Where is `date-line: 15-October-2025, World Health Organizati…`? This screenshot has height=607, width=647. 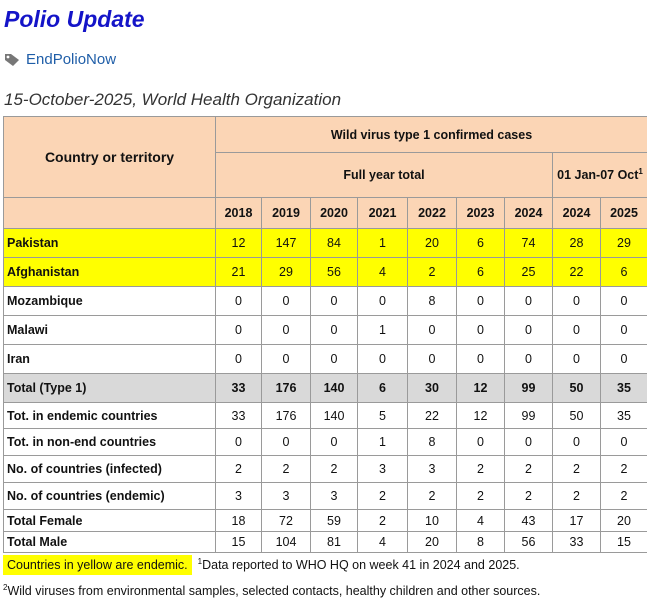 date-line: 15-October-2025, World Health Organizati… is located at coordinates (173, 99).